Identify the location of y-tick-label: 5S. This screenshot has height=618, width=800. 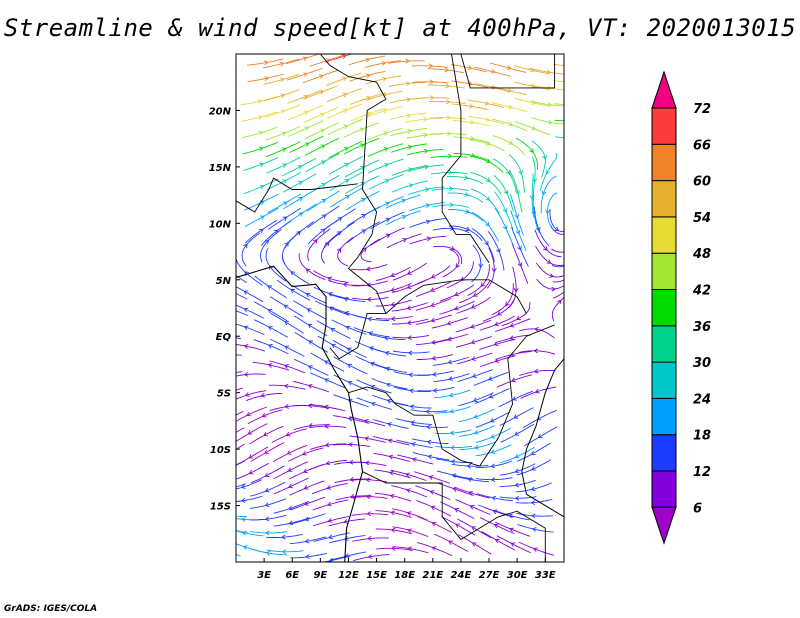
(224, 394).